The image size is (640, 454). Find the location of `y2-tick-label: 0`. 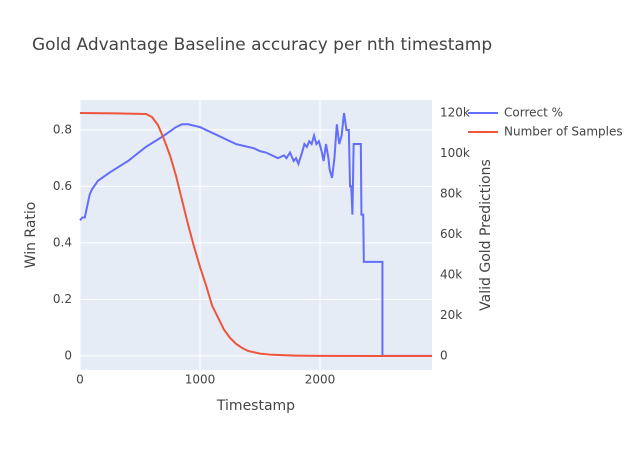

y2-tick-label: 0 is located at coordinates (444, 356).